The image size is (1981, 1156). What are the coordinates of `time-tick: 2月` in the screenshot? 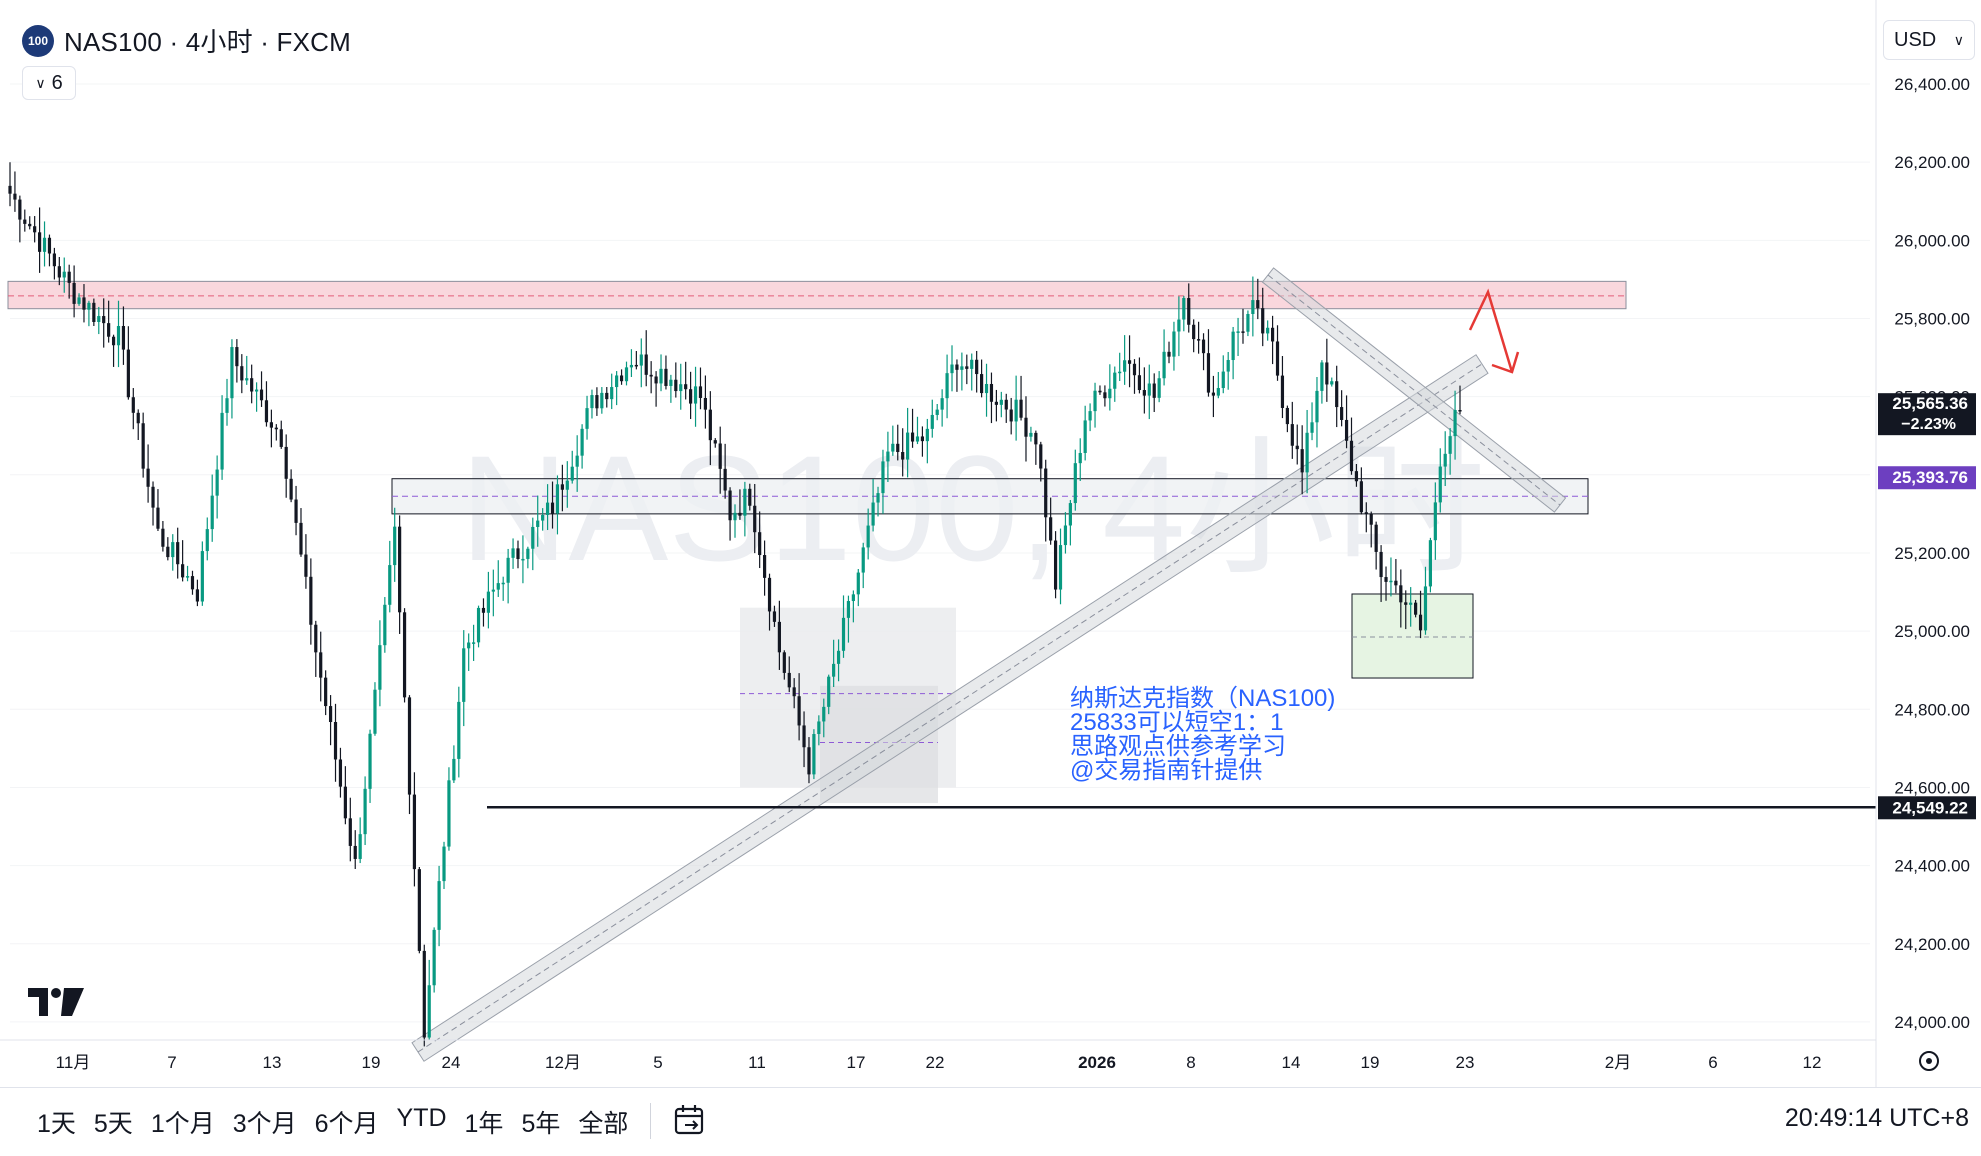 It's located at (1618, 1062).